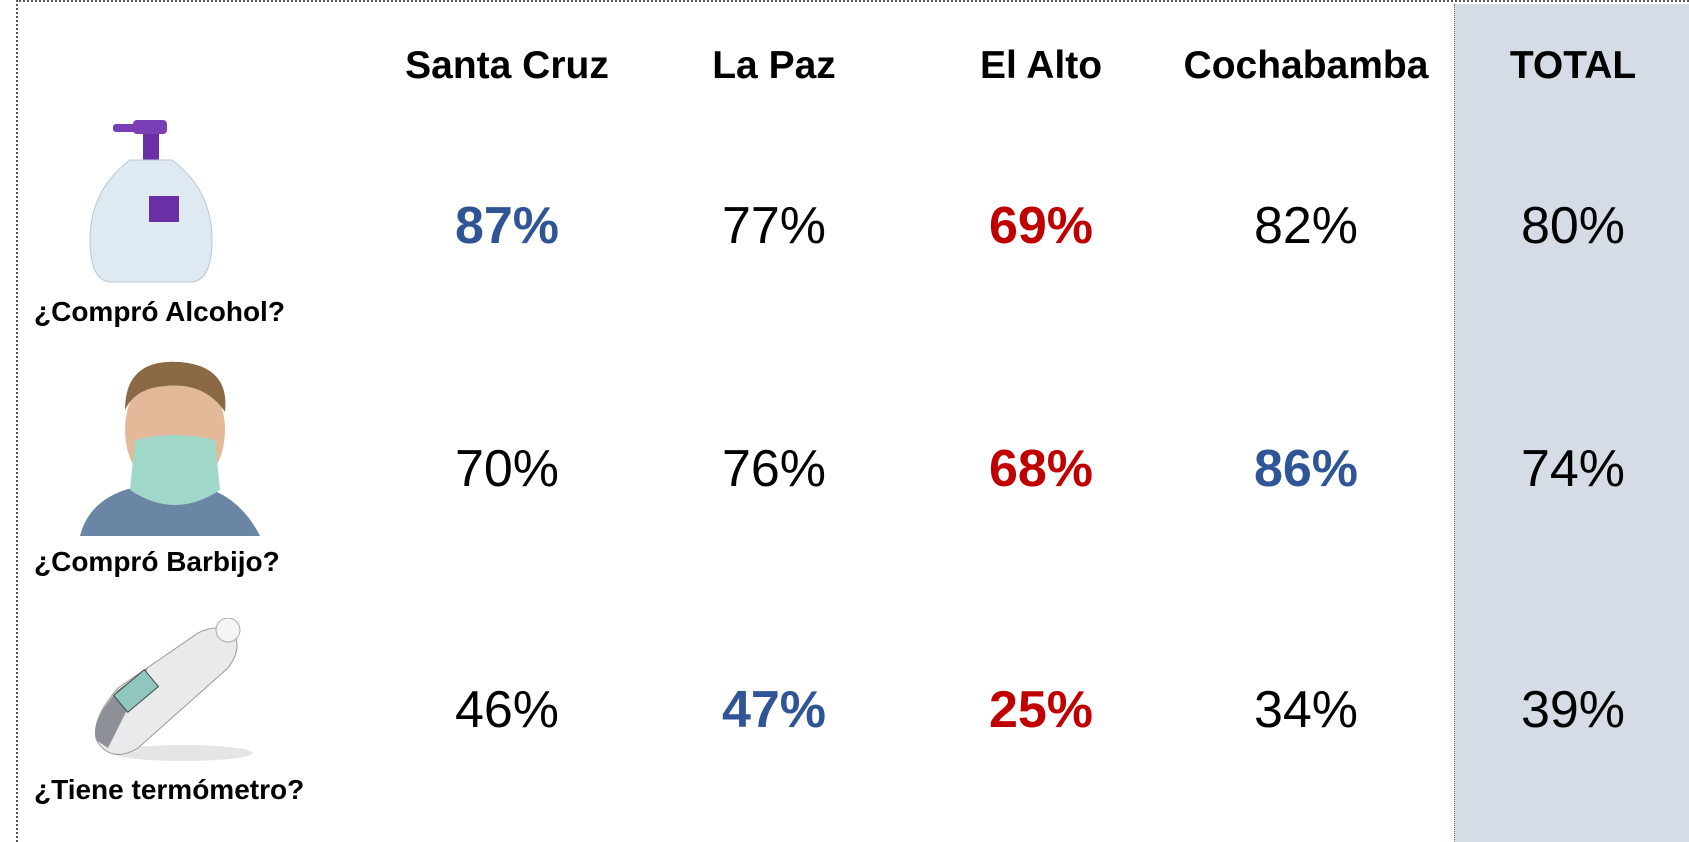 The height and width of the screenshot is (842, 1689). Describe the element at coordinates (507, 469) in the screenshot. I see `value-cell: 70%` at that location.